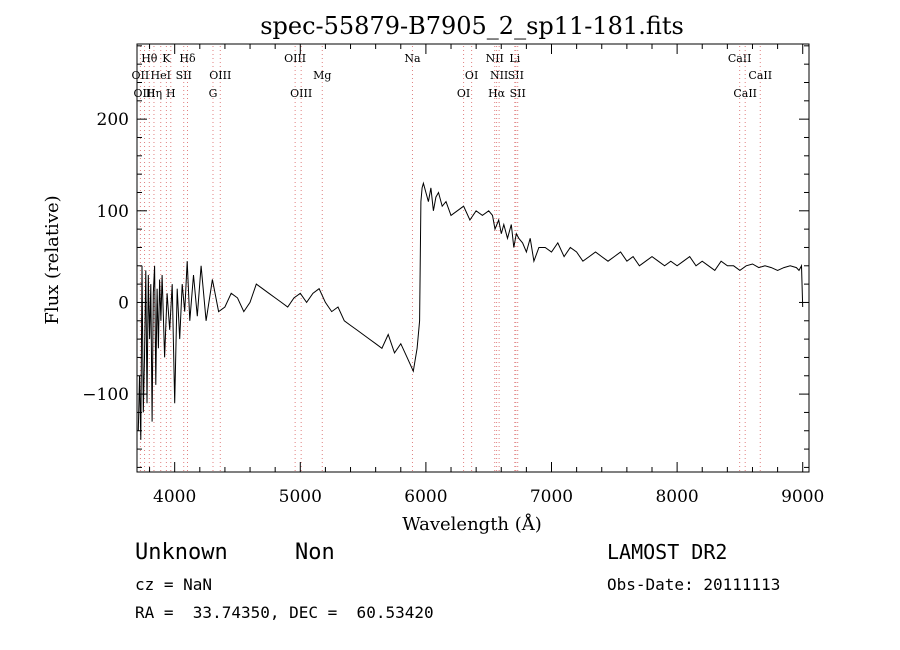 This screenshot has height=650, width=900. What do you see at coordinates (141, 75) in the screenshot?
I see `marker-label: OII` at bounding box center [141, 75].